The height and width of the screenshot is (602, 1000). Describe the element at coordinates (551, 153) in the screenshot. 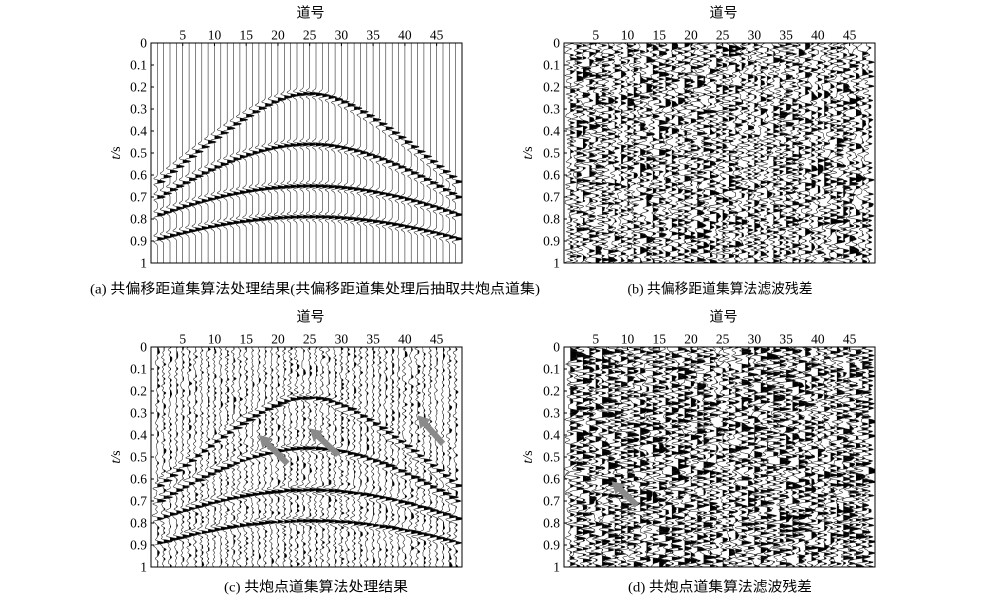

I see `y-tick-label: 0.5` at that location.